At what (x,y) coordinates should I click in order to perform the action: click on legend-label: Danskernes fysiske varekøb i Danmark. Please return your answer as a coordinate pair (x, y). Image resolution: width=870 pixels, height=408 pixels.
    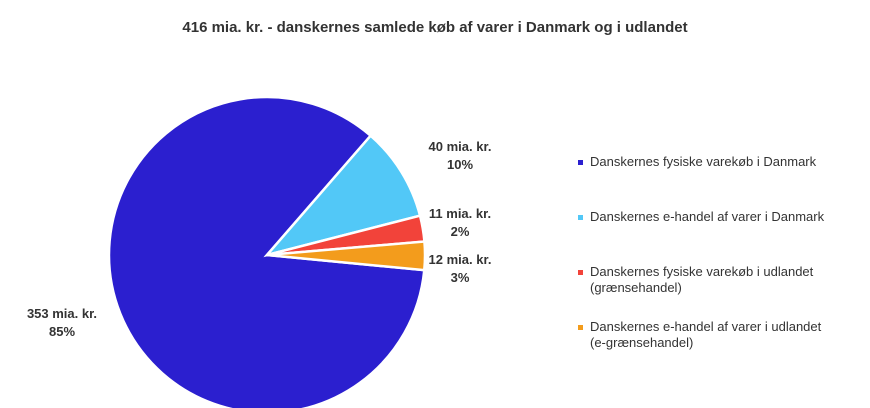
    Looking at the image, I should click on (703, 161).